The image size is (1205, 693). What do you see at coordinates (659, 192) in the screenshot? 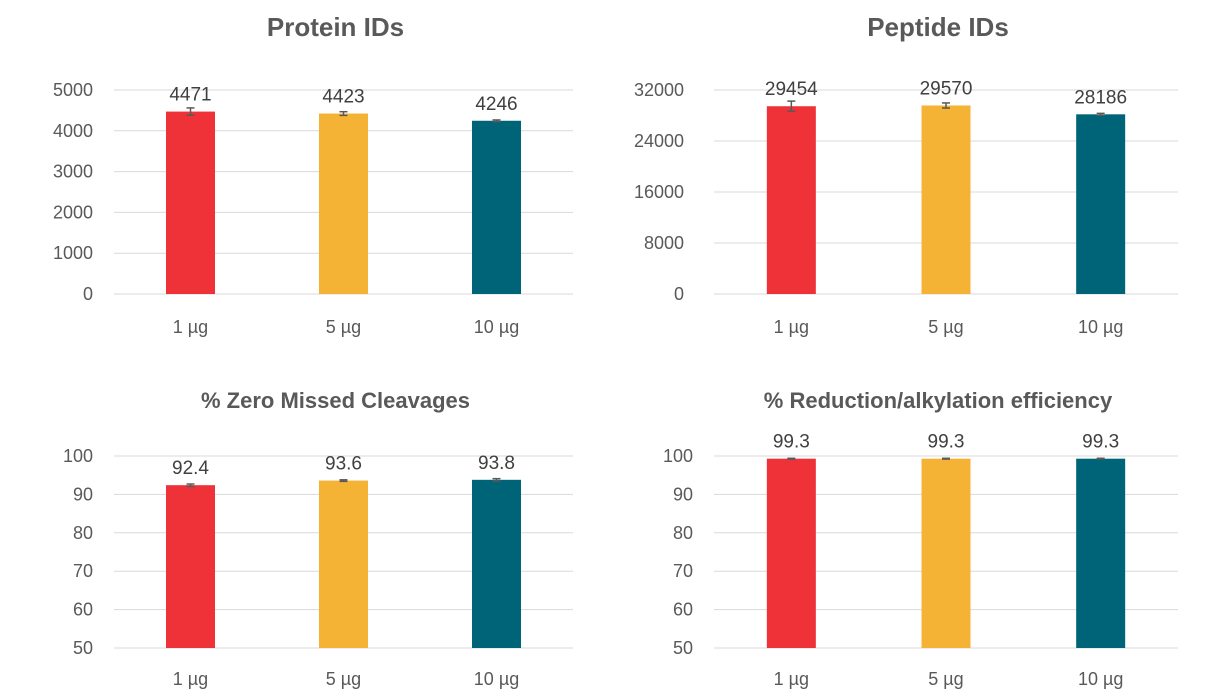
I see `y-tick-label: 16000` at bounding box center [659, 192].